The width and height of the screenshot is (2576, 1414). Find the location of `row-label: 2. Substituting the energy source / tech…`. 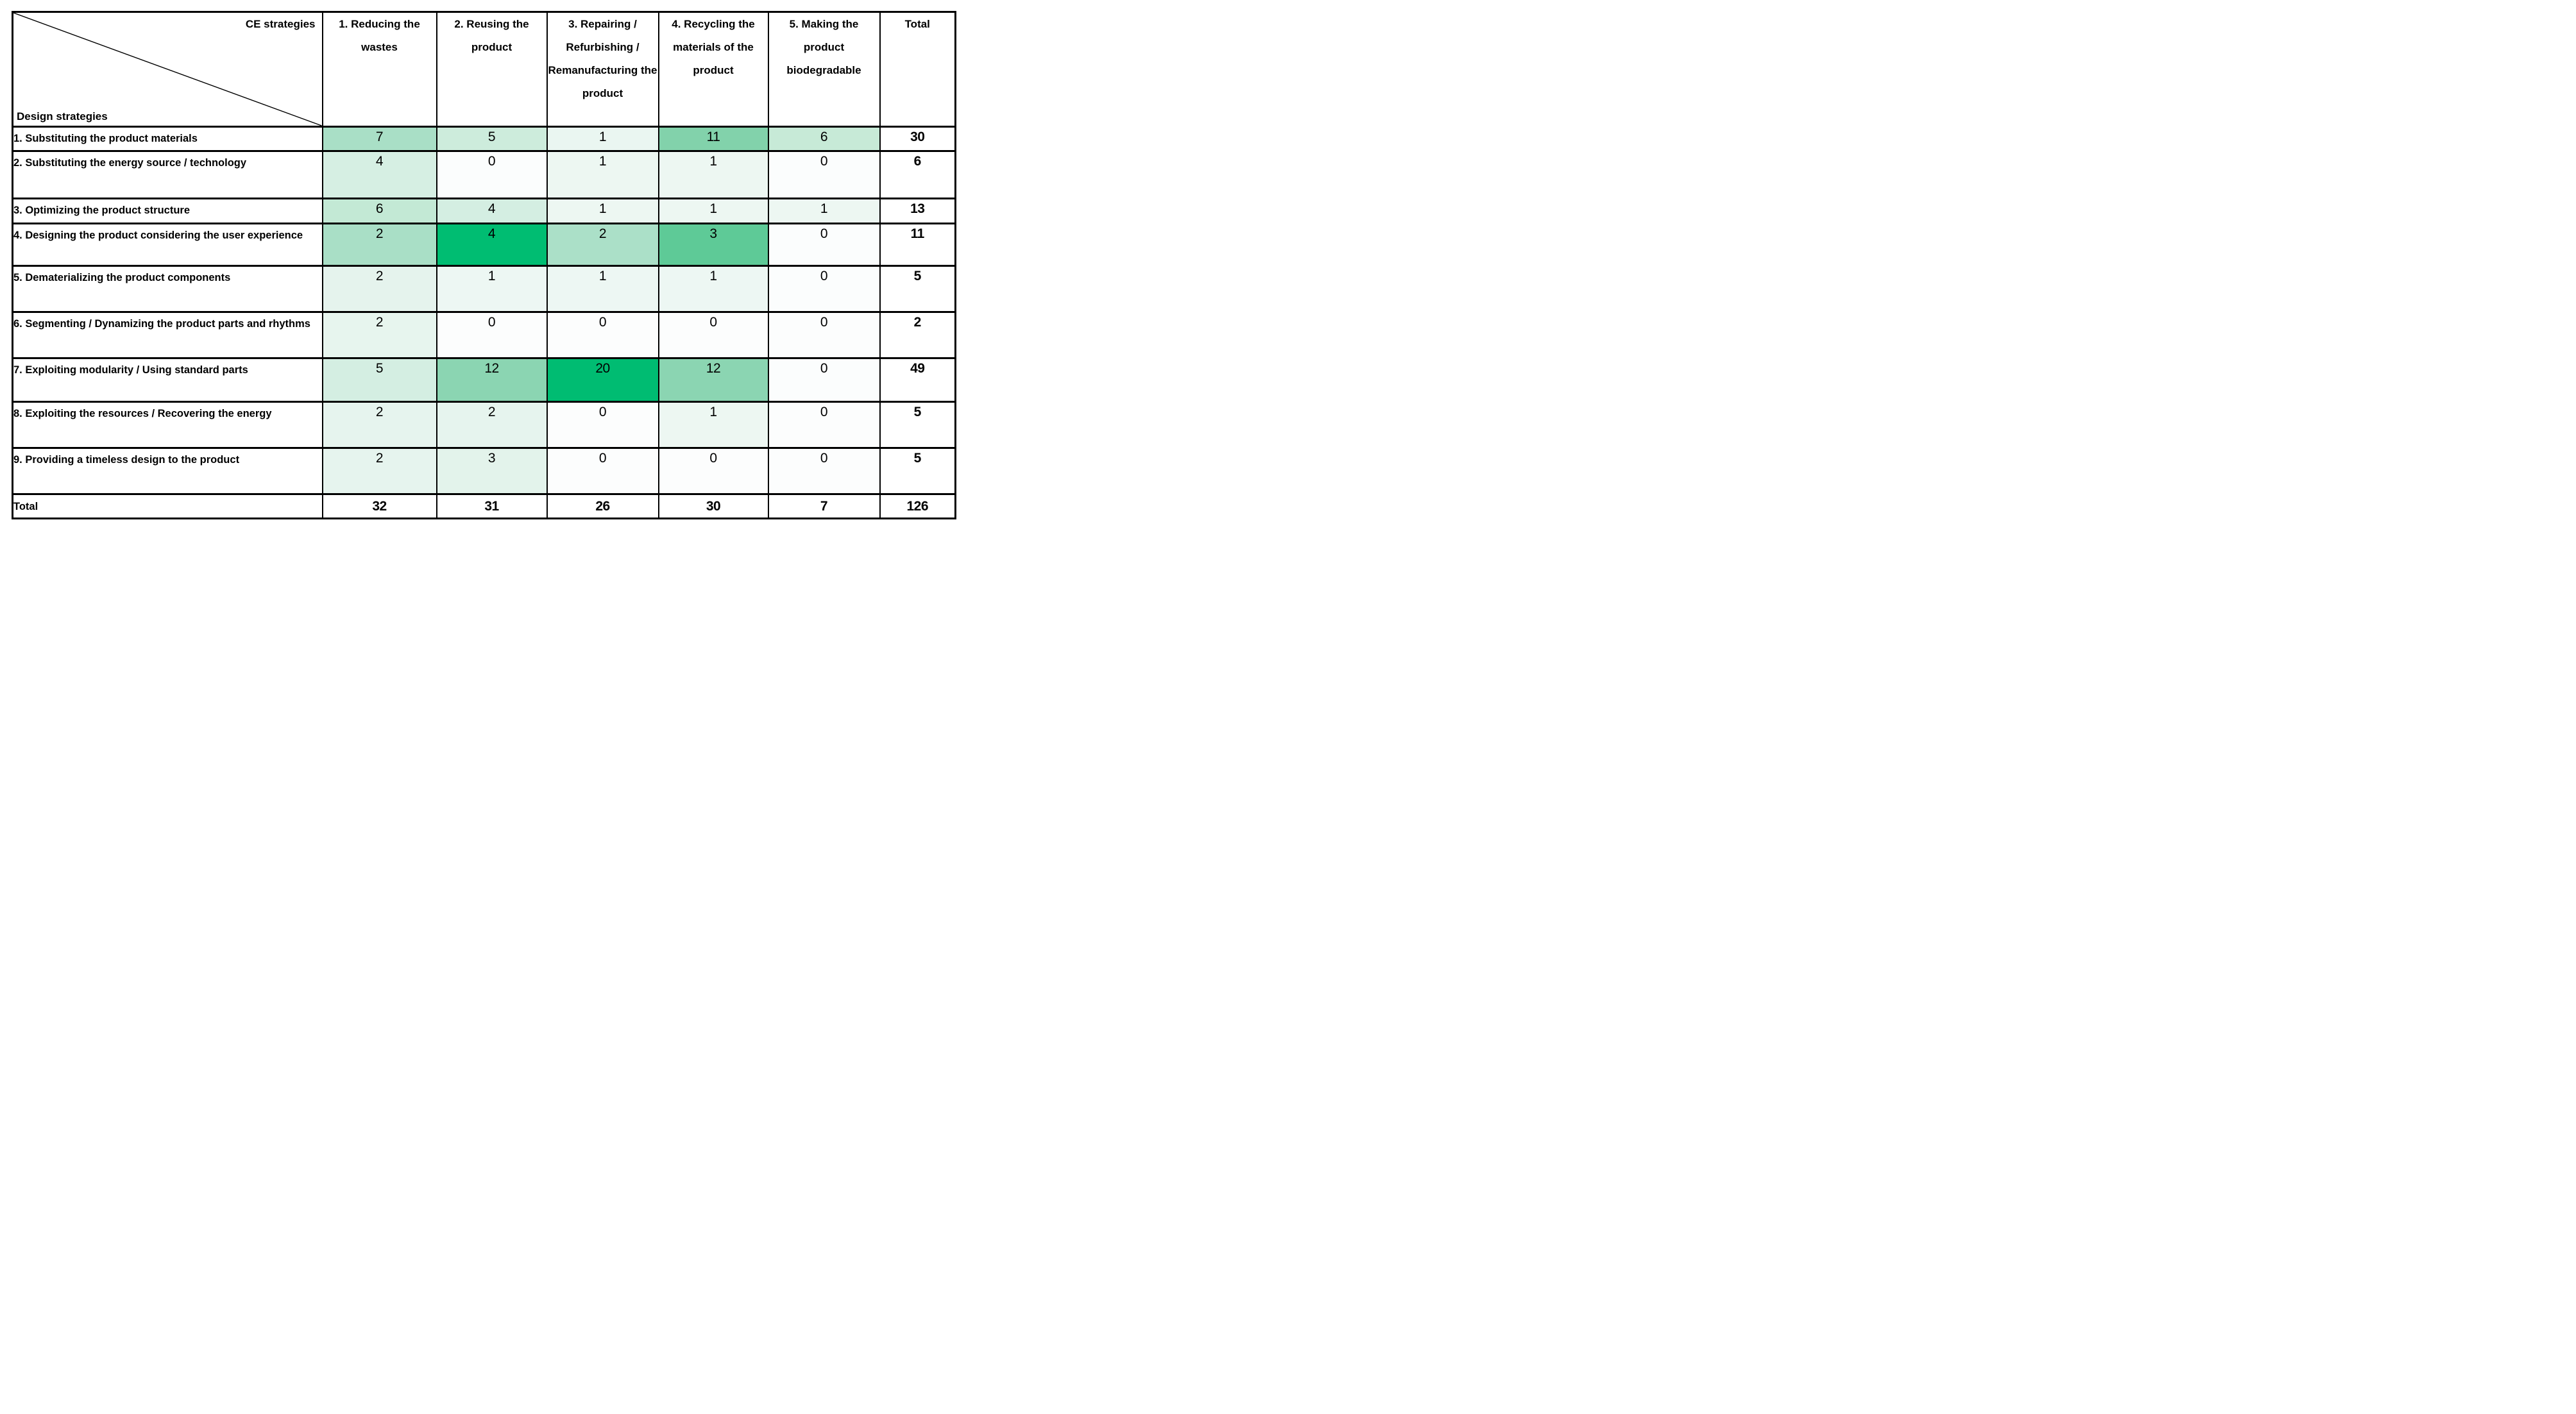

row-label: 2. Substituting the energy source / tech… is located at coordinates (167, 174).